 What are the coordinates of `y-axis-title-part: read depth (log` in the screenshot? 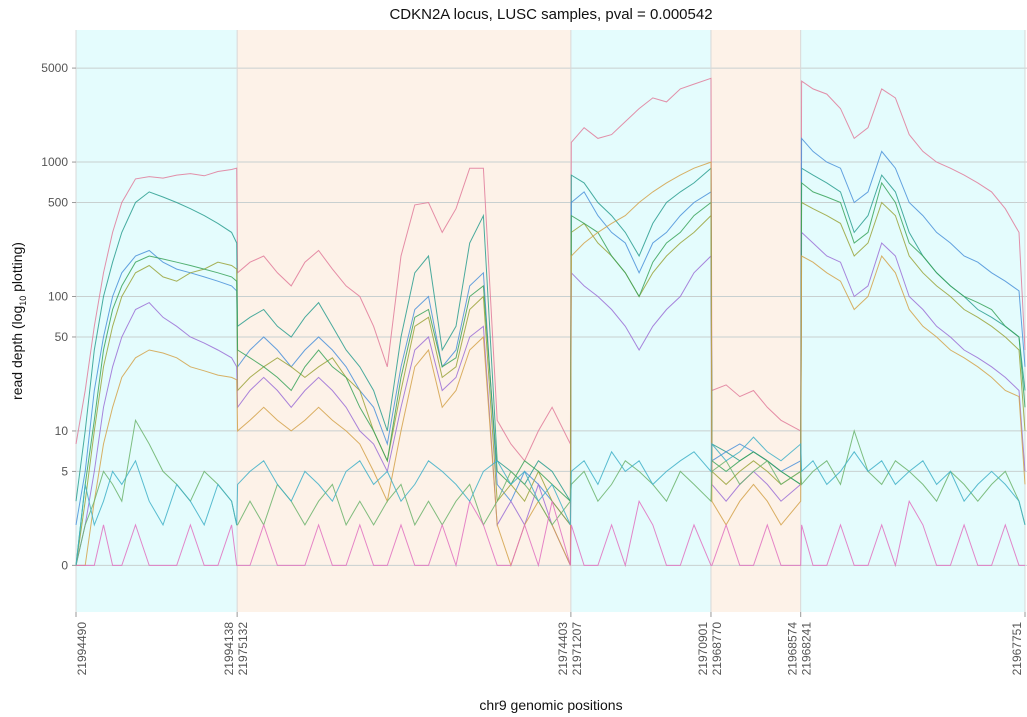 It's located at (17, 353).